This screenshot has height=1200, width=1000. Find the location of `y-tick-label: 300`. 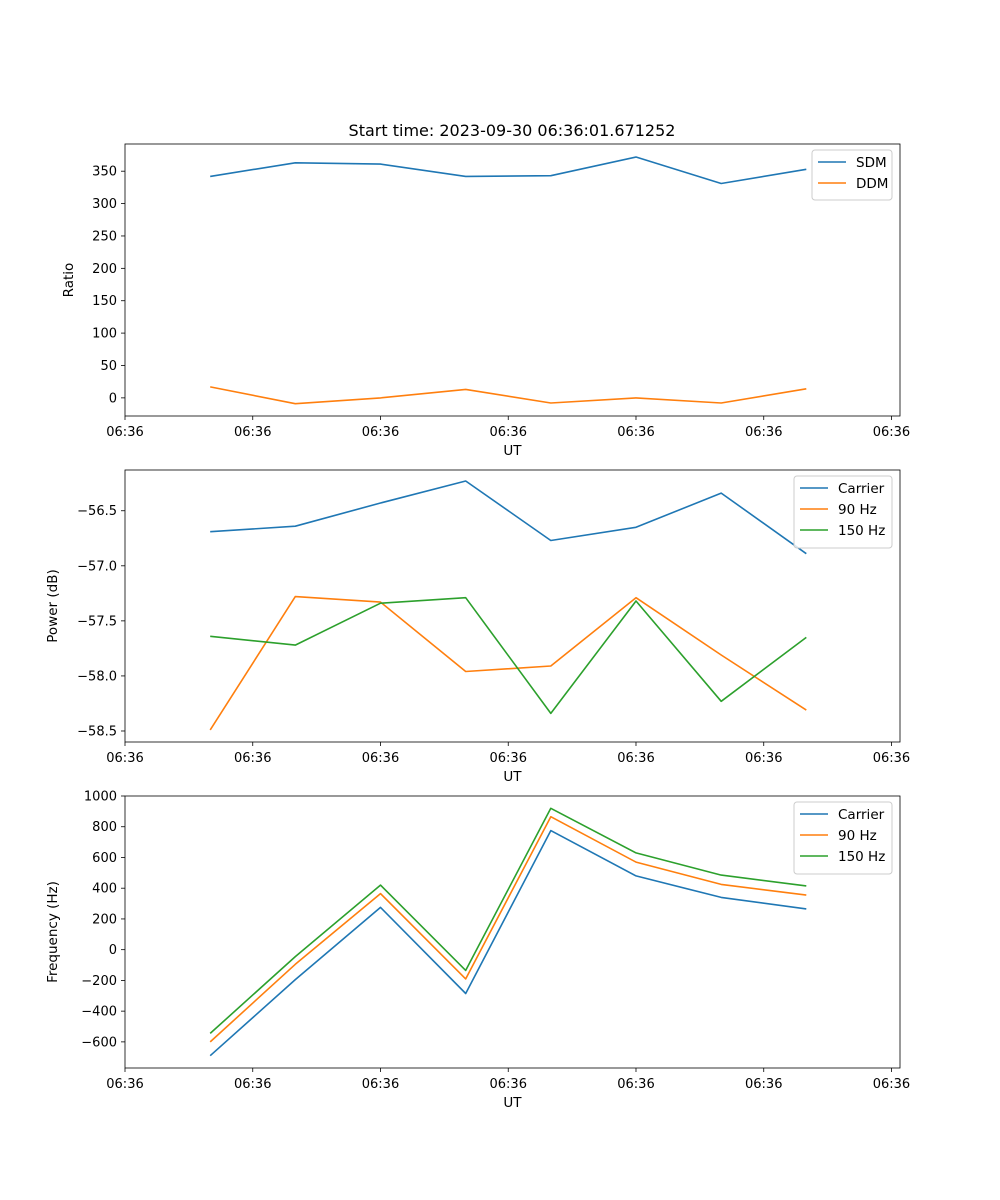

y-tick-label: 300 is located at coordinates (104, 204).